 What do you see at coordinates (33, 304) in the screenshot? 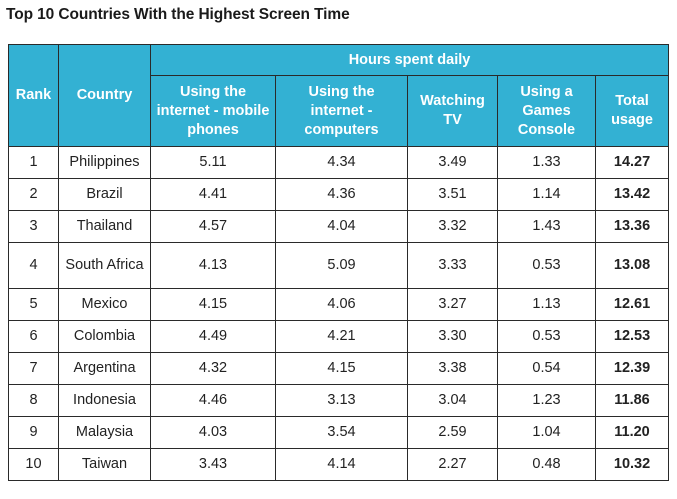
I see `cell-rank: 5` at bounding box center [33, 304].